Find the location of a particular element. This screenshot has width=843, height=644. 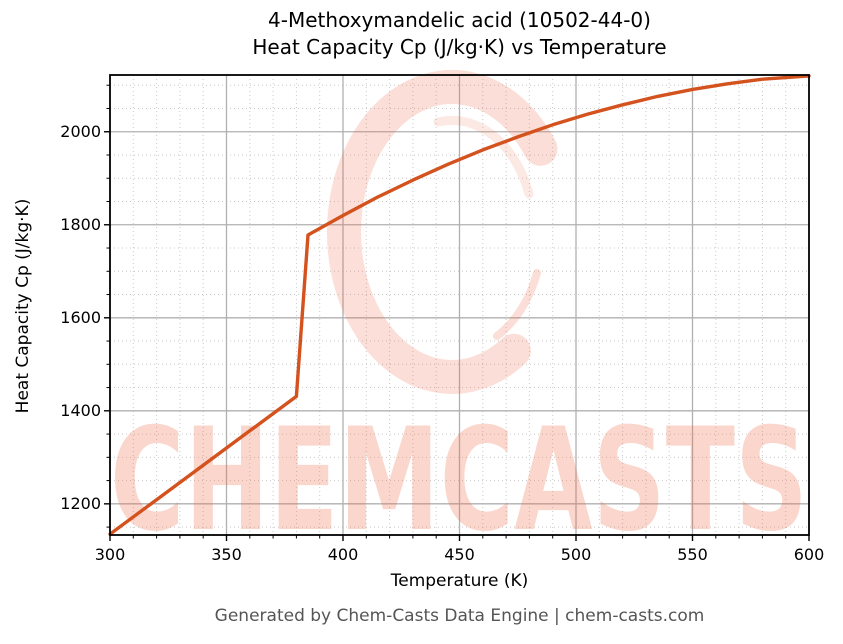

y-tick-label: 1200 is located at coordinates (80, 504).